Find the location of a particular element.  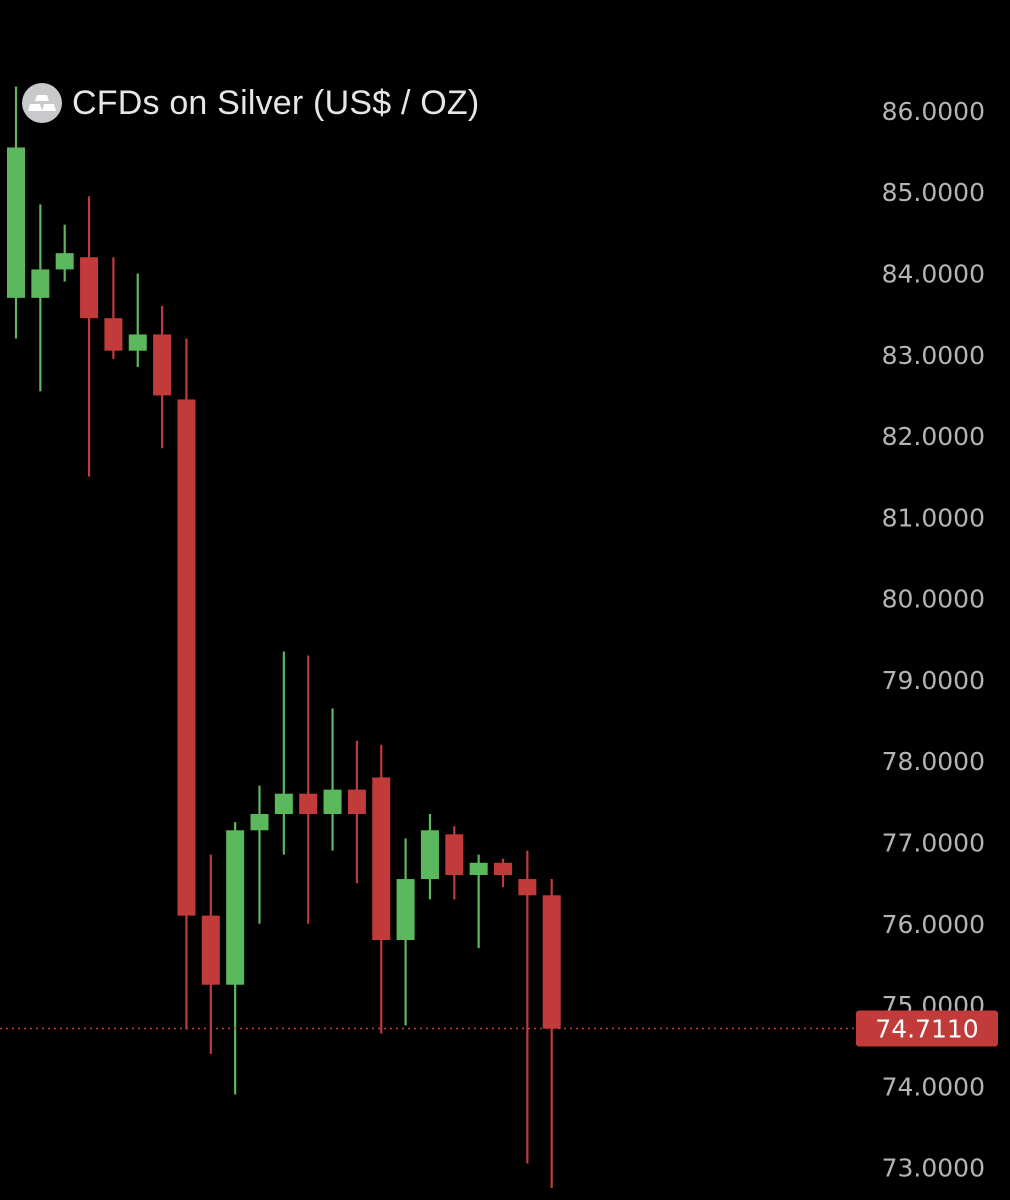

y-tick-label: 79.0000 is located at coordinates (933, 680).